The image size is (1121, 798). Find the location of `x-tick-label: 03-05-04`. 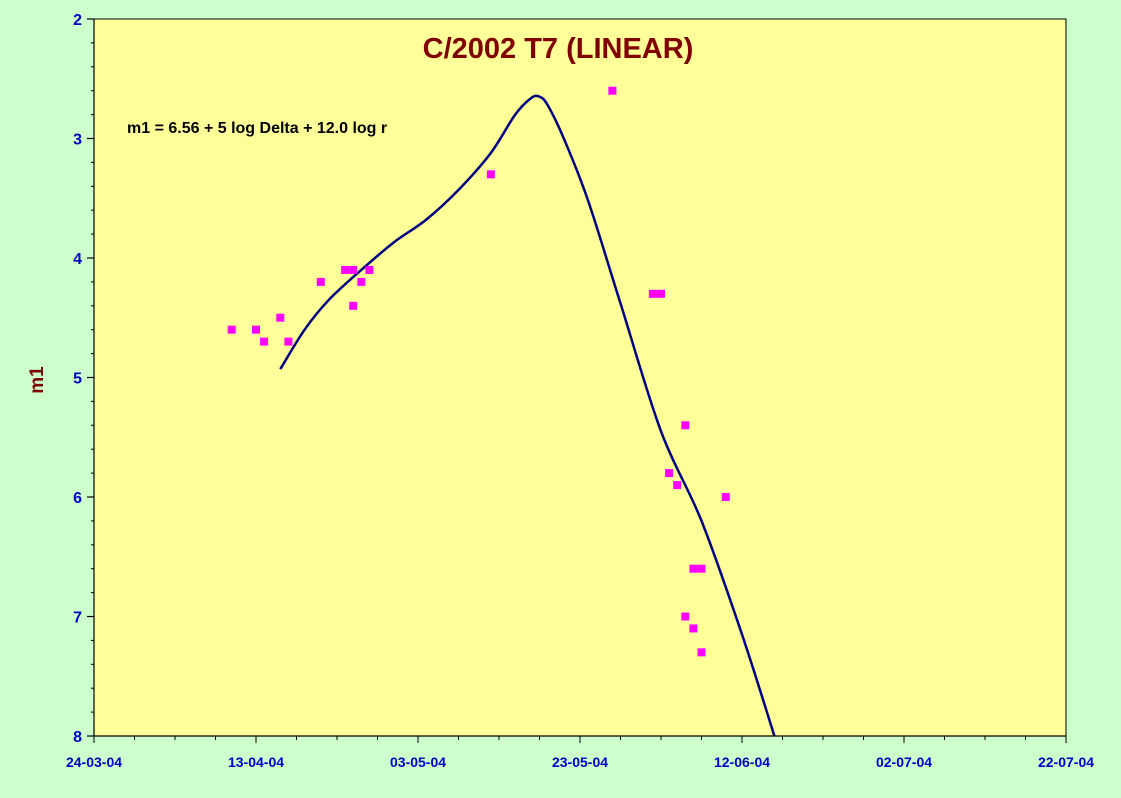

x-tick-label: 03-05-04 is located at coordinates (418, 762).